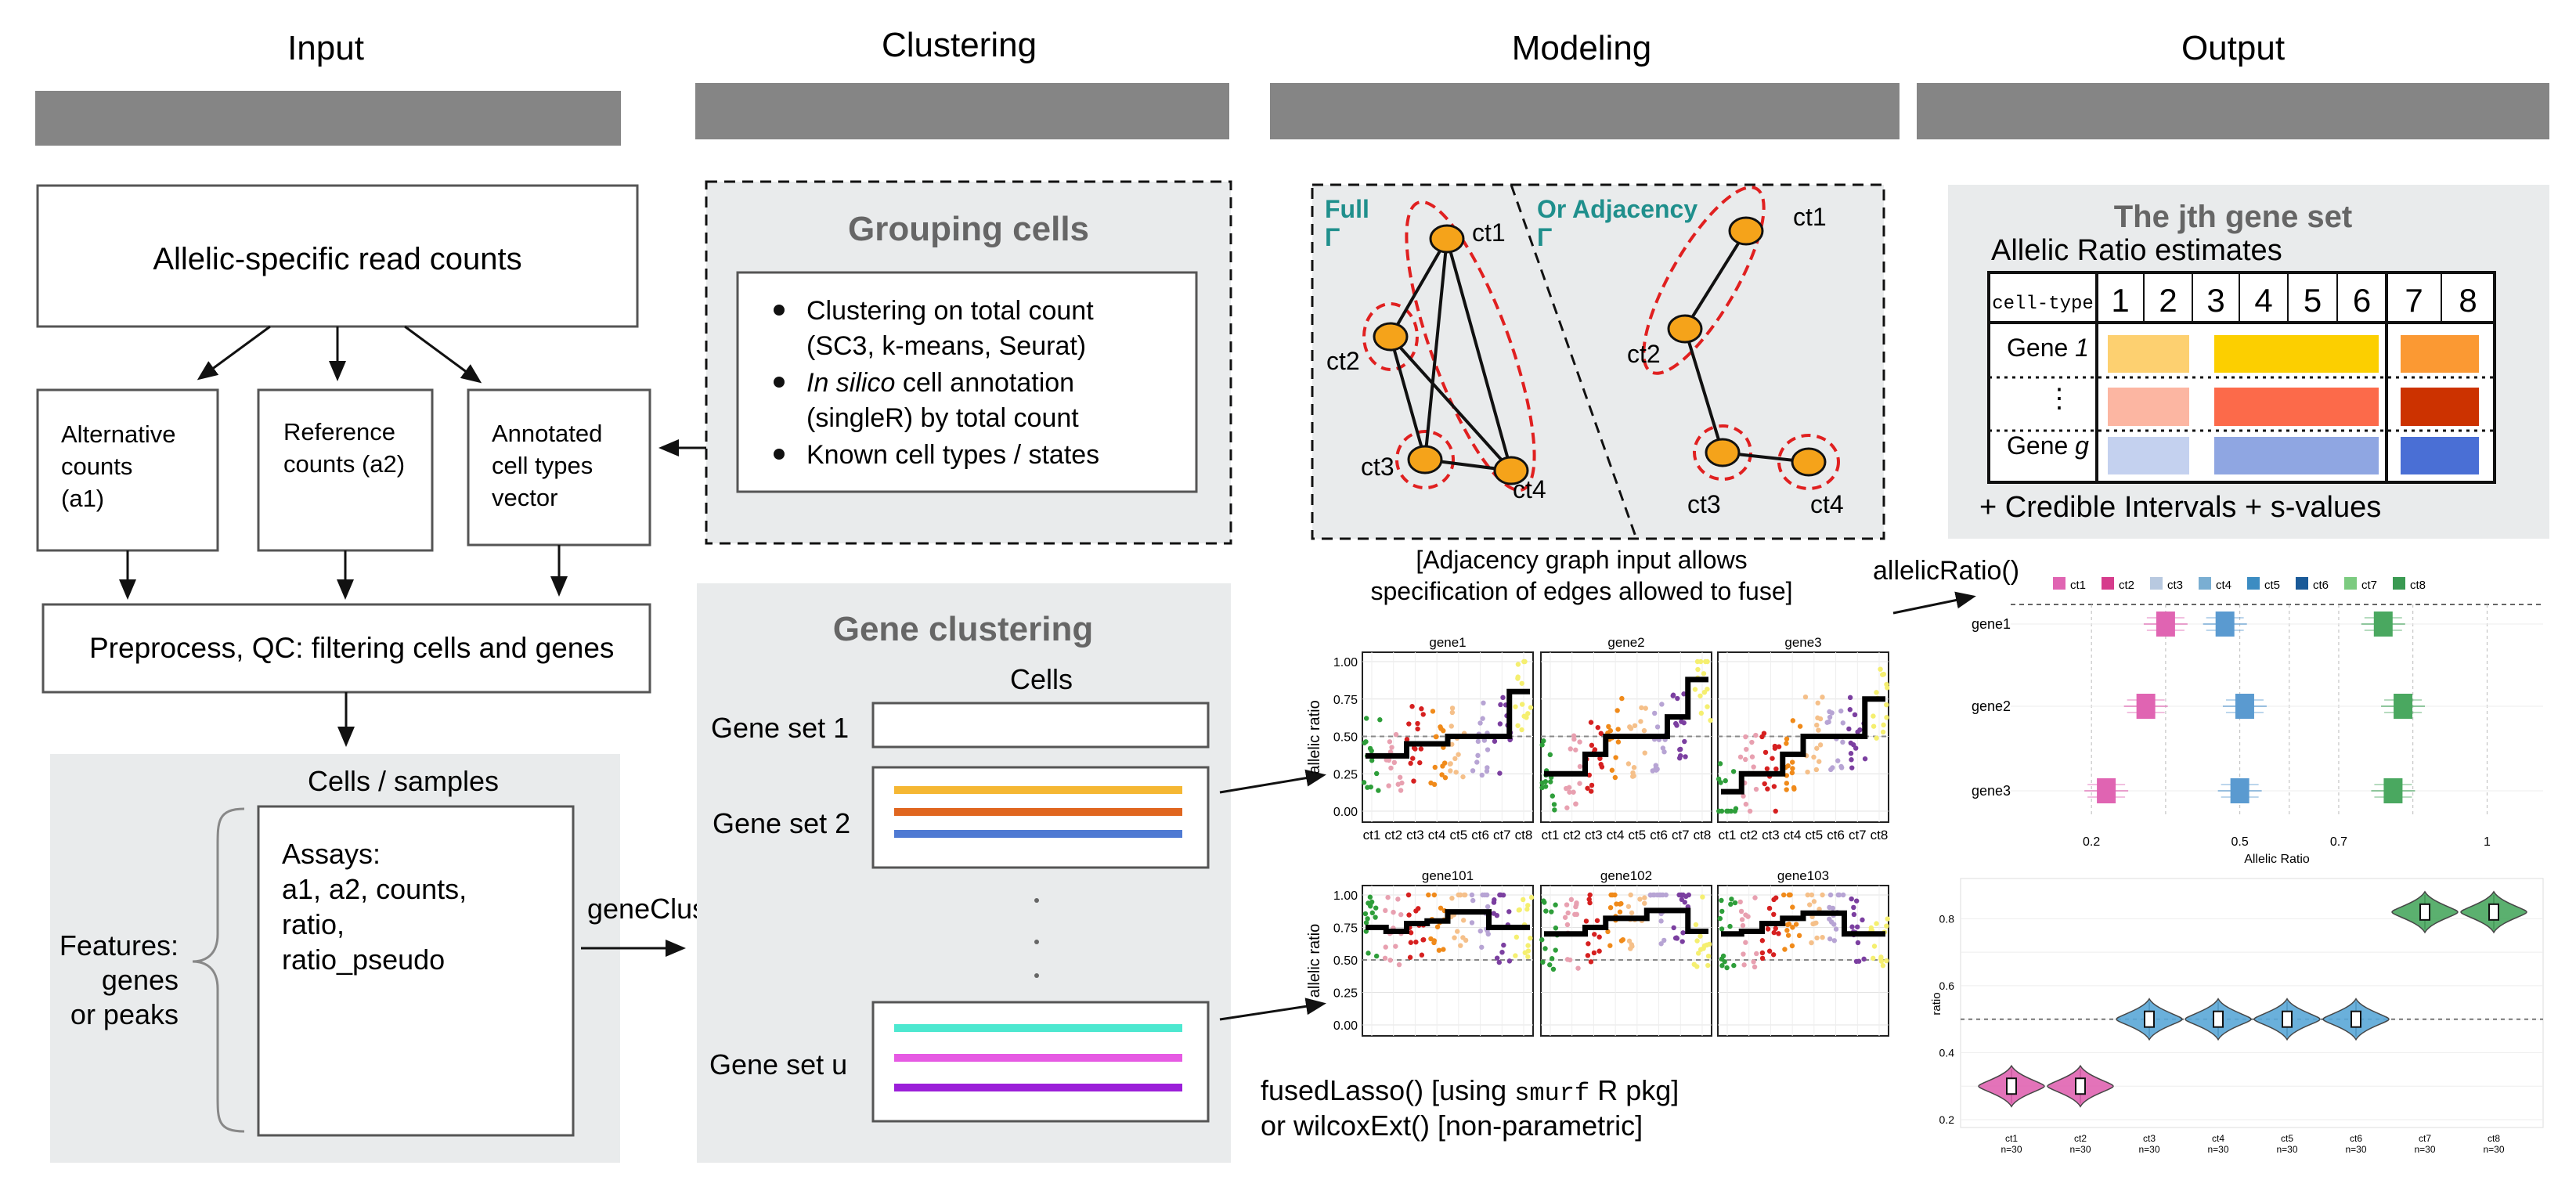 This screenshot has height=1187, width=2576. What do you see at coordinates (1345, 1026) in the screenshot?
I see `y-tick-label: 0.00` at bounding box center [1345, 1026].